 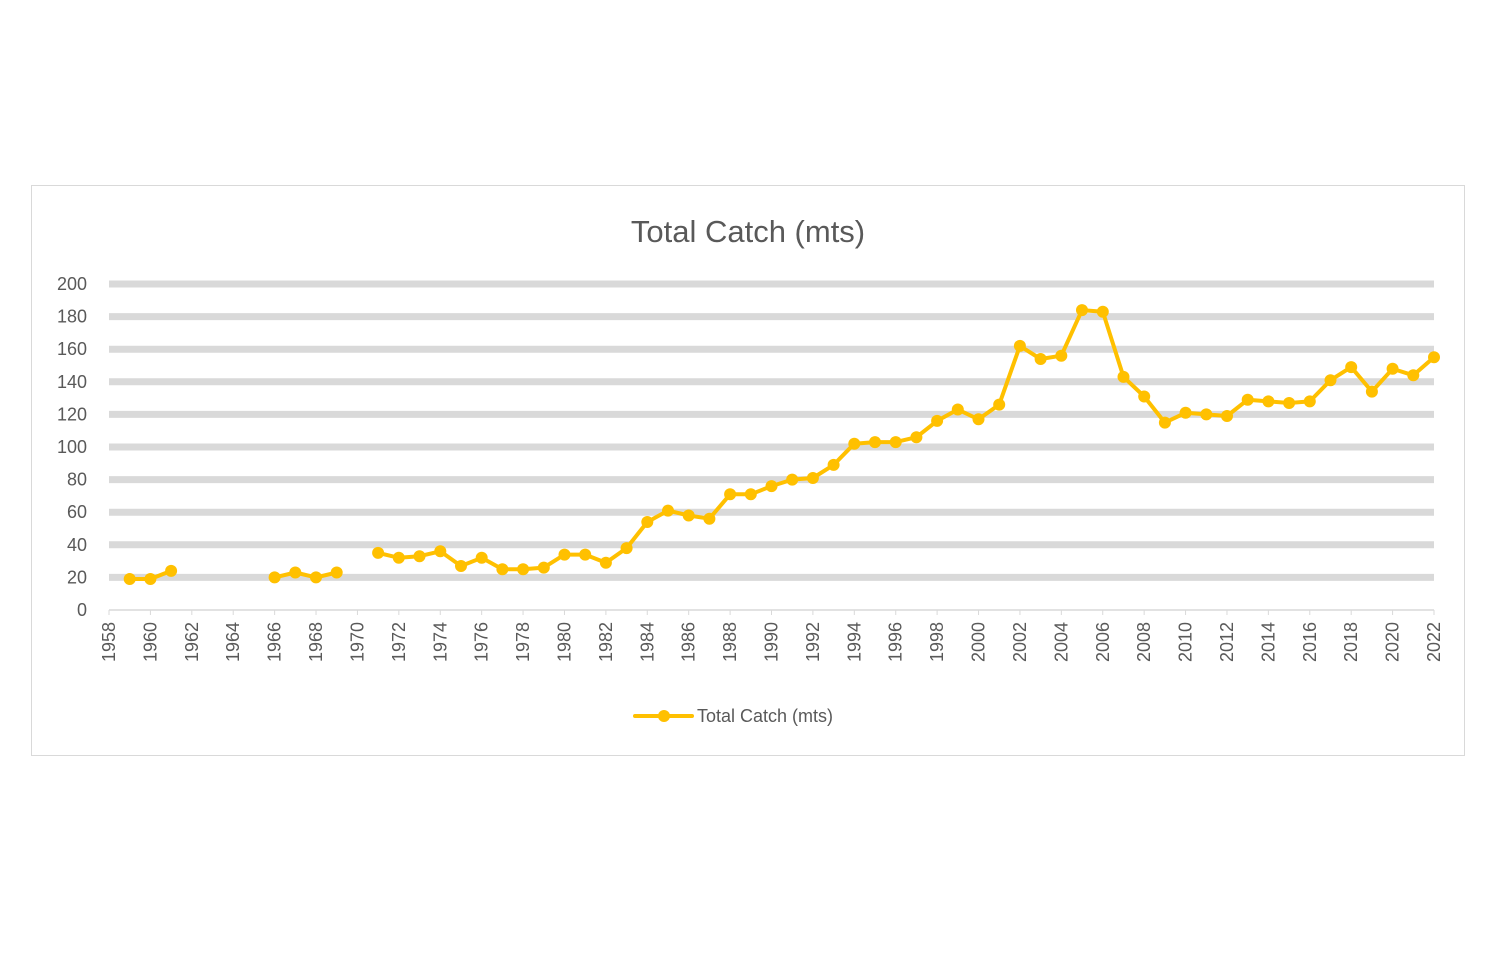 I want to click on data-point-2007, so click(x=1123, y=376).